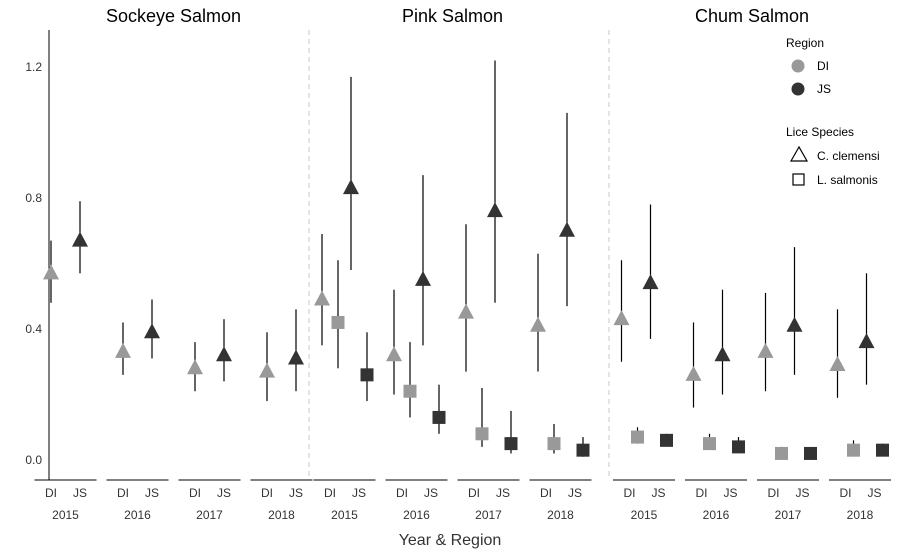  Describe the element at coordinates (33, 329) in the screenshot. I see `y-tick-label: 0.4` at that location.